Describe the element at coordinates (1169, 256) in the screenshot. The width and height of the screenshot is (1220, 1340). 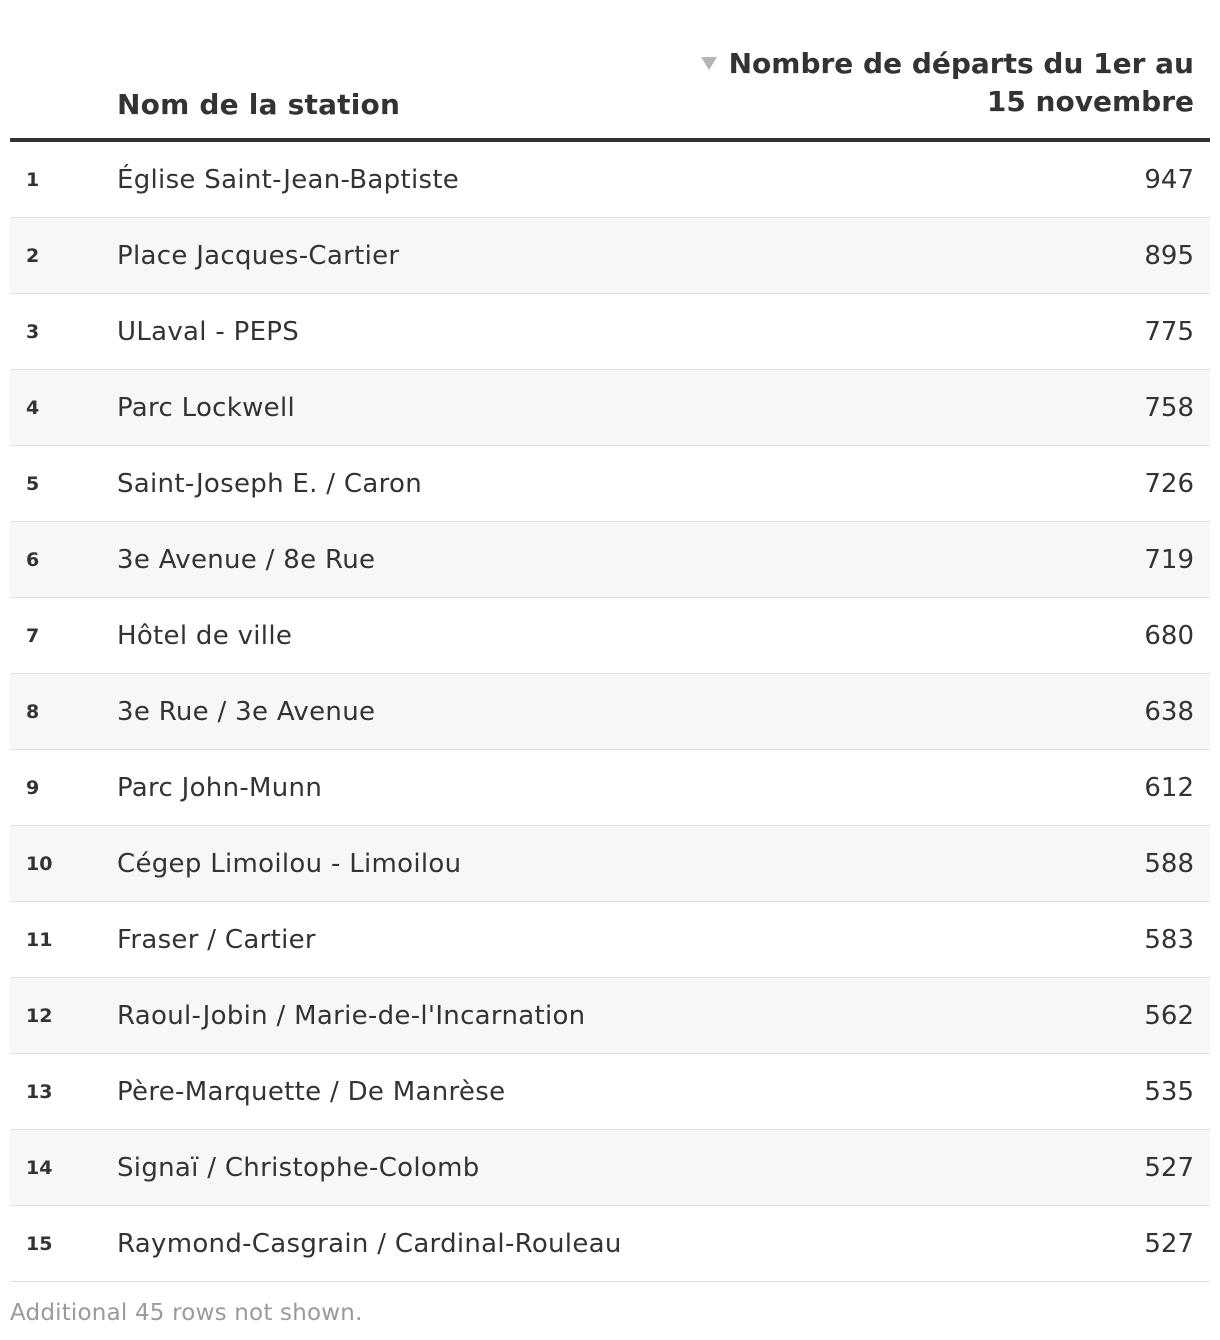
I see `departures-value: 895` at that location.